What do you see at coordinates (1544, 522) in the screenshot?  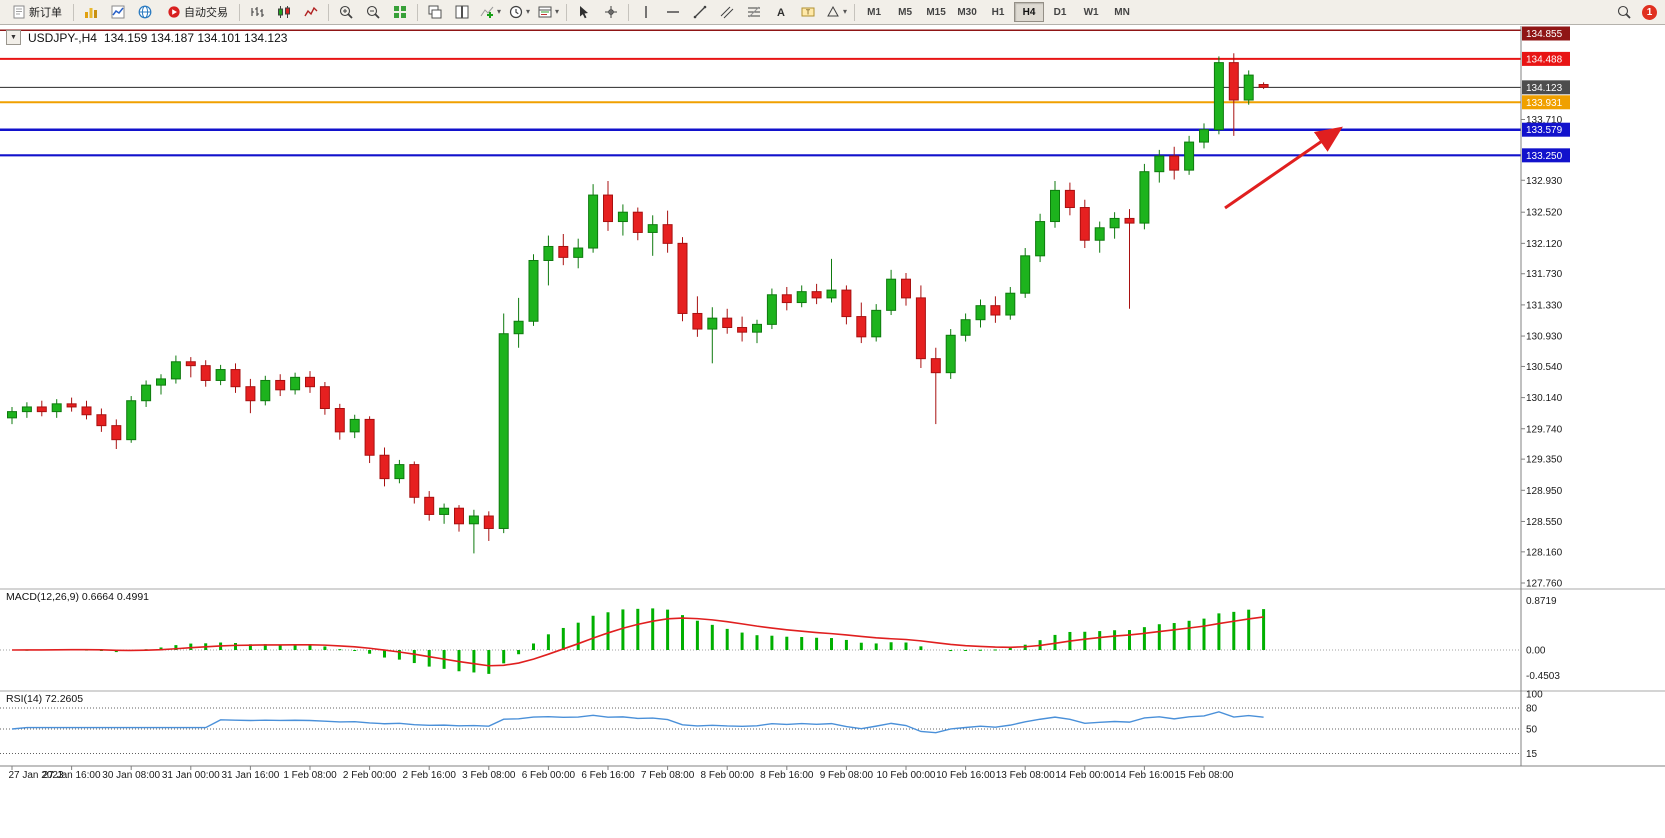 I see `svg-text: 128.550` at bounding box center [1544, 522].